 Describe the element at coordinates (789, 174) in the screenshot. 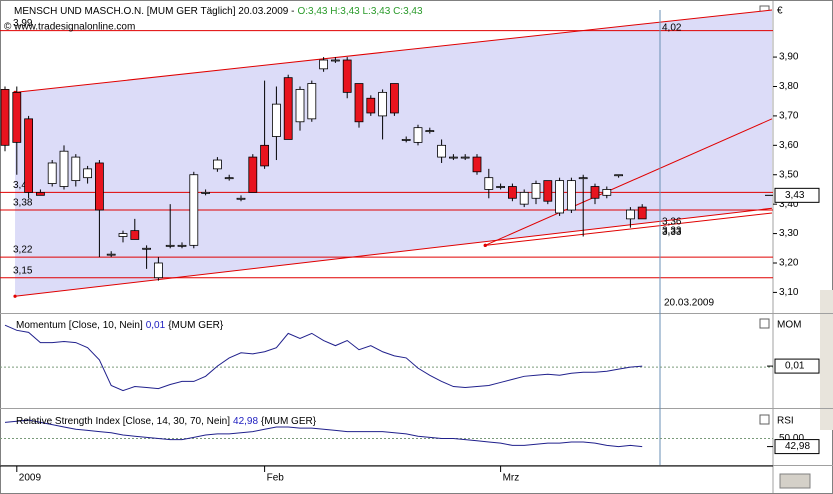

I see `y-tick-label: 3,50` at that location.